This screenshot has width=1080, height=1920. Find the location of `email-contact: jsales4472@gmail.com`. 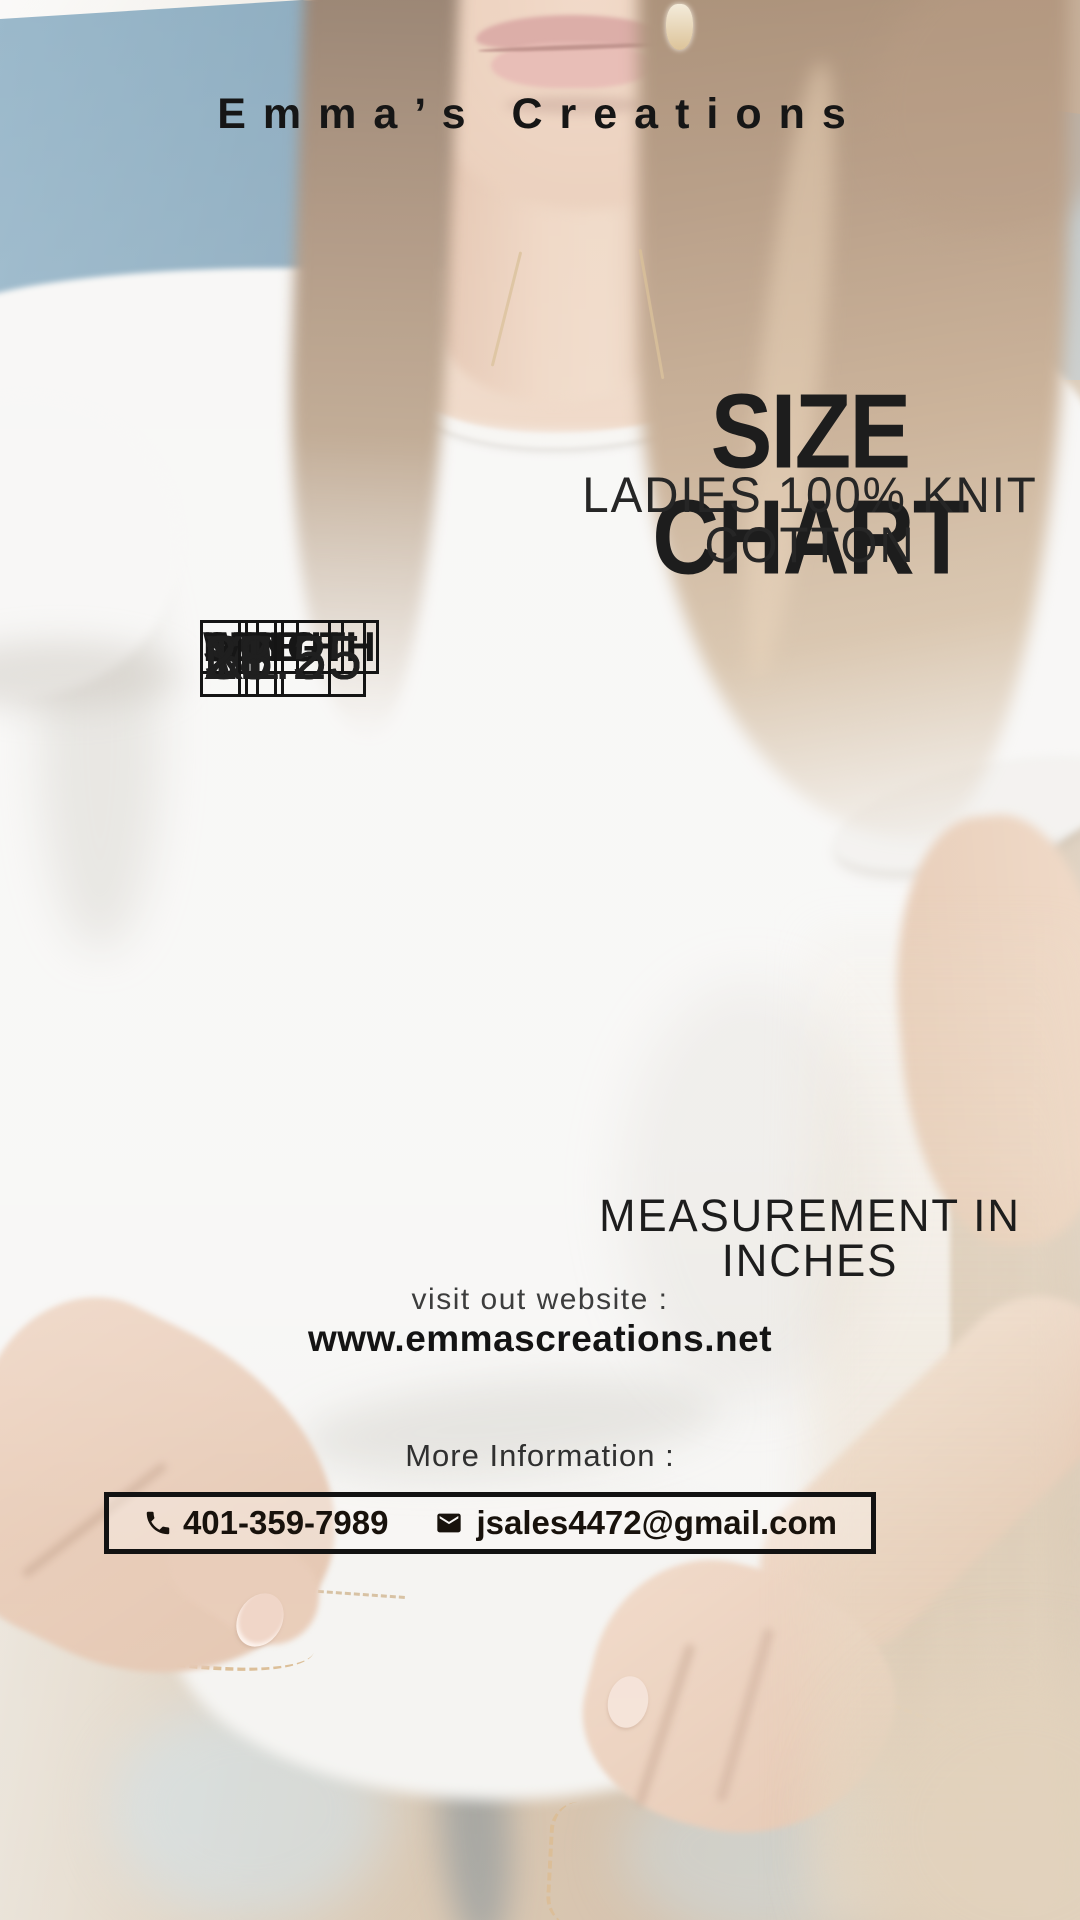

email-contact: jsales4472@gmail.com is located at coordinates (634, 1523).